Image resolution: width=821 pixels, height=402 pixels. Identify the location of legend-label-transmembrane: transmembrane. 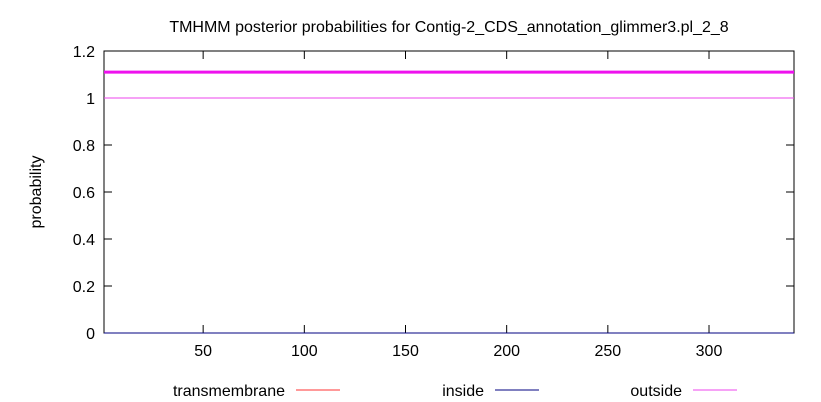
(229, 391).